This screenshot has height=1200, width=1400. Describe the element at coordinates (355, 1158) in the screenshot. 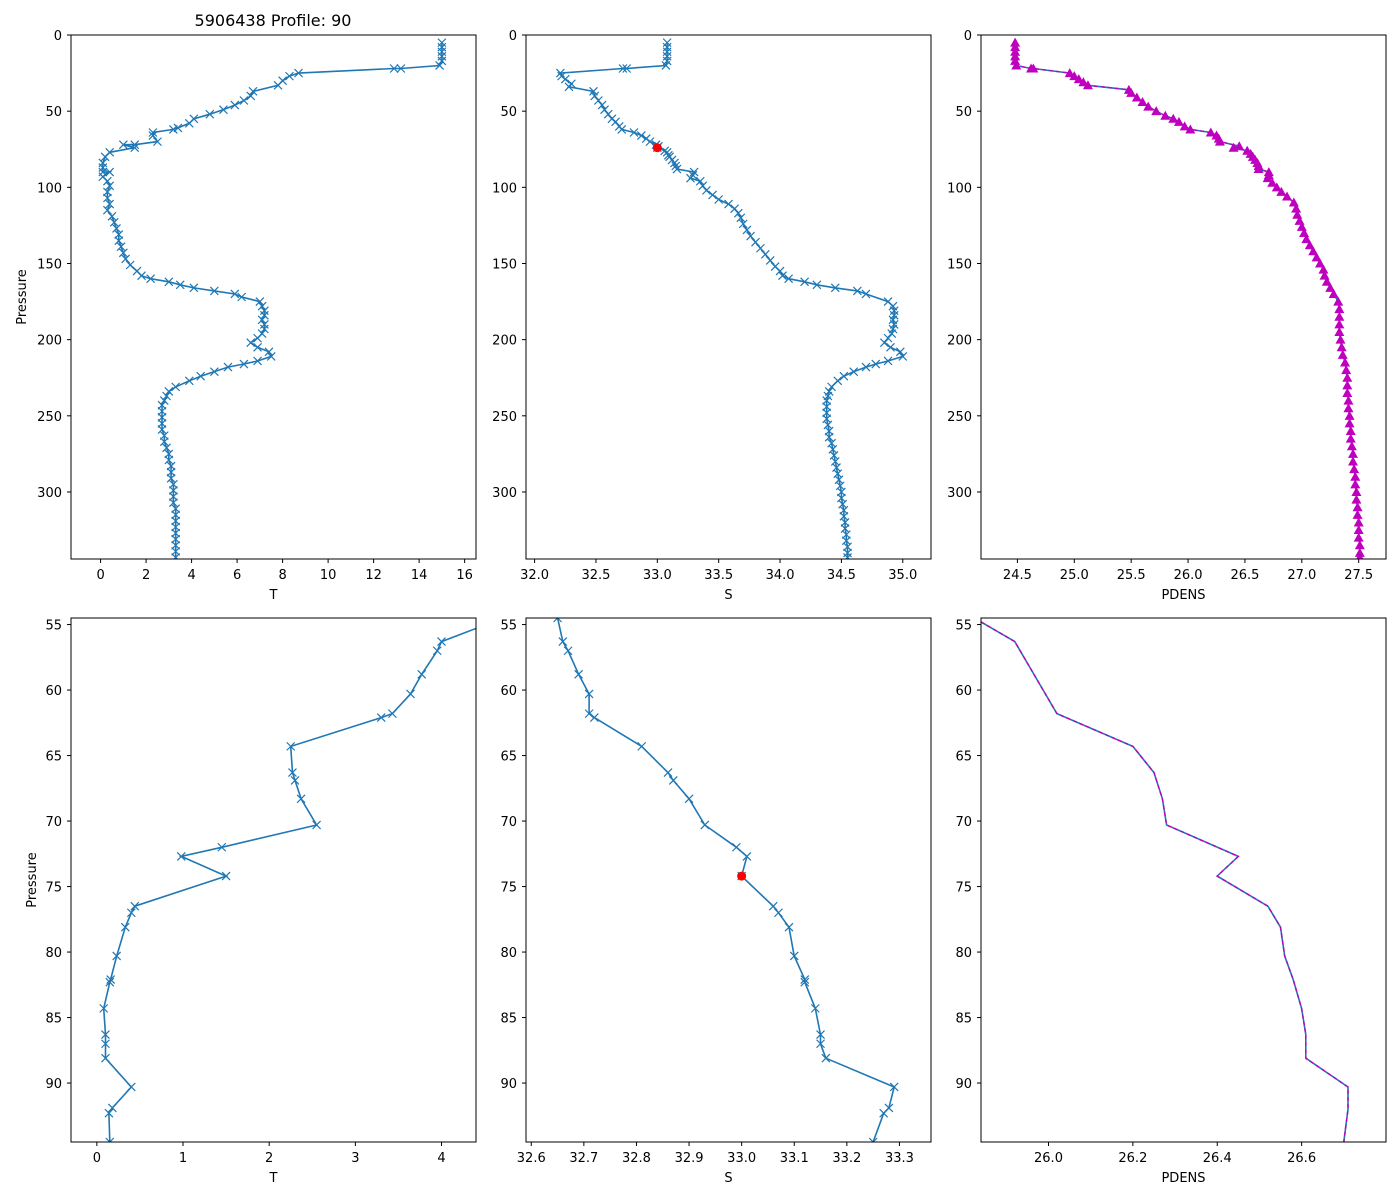

I see `x-tick-label: 3` at that location.